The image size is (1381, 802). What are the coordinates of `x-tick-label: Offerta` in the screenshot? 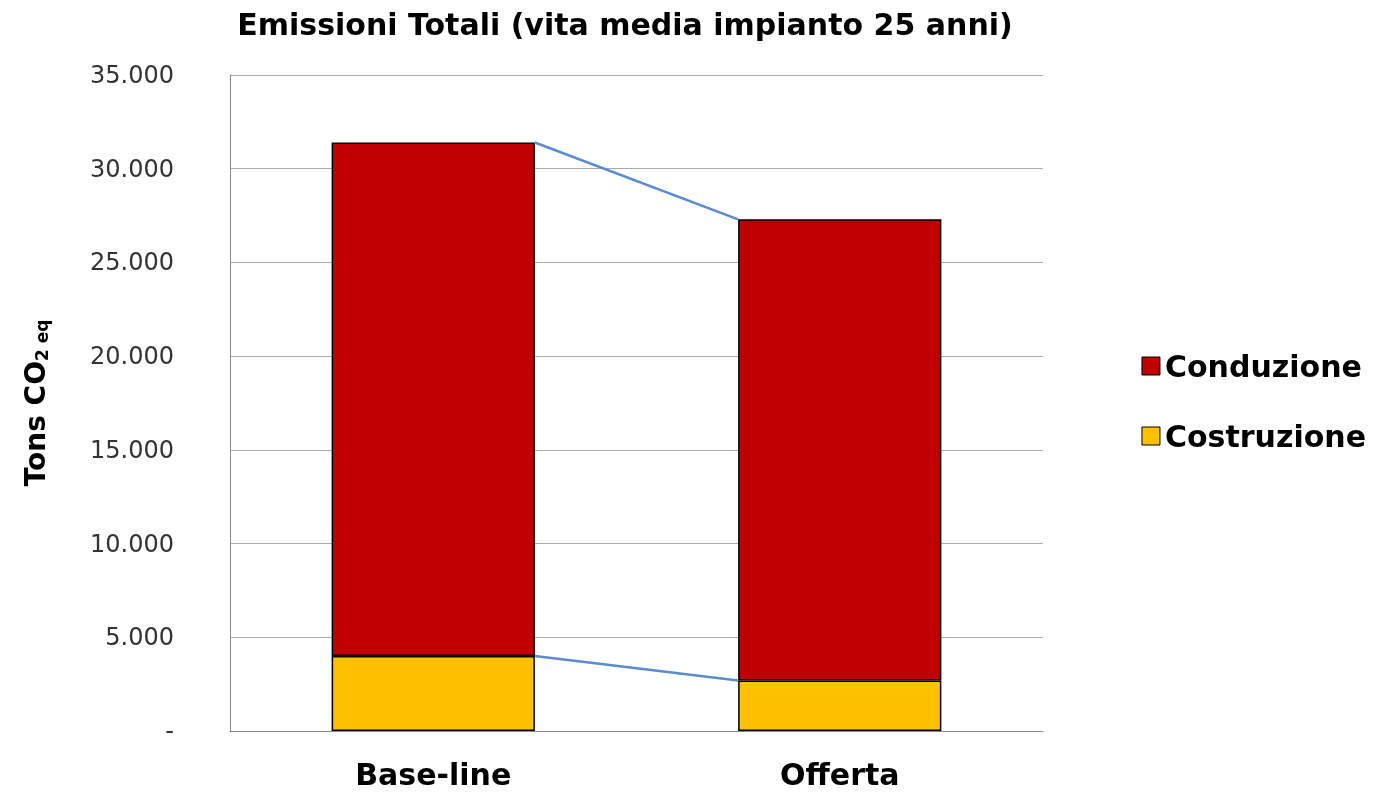 It's located at (839, 774).